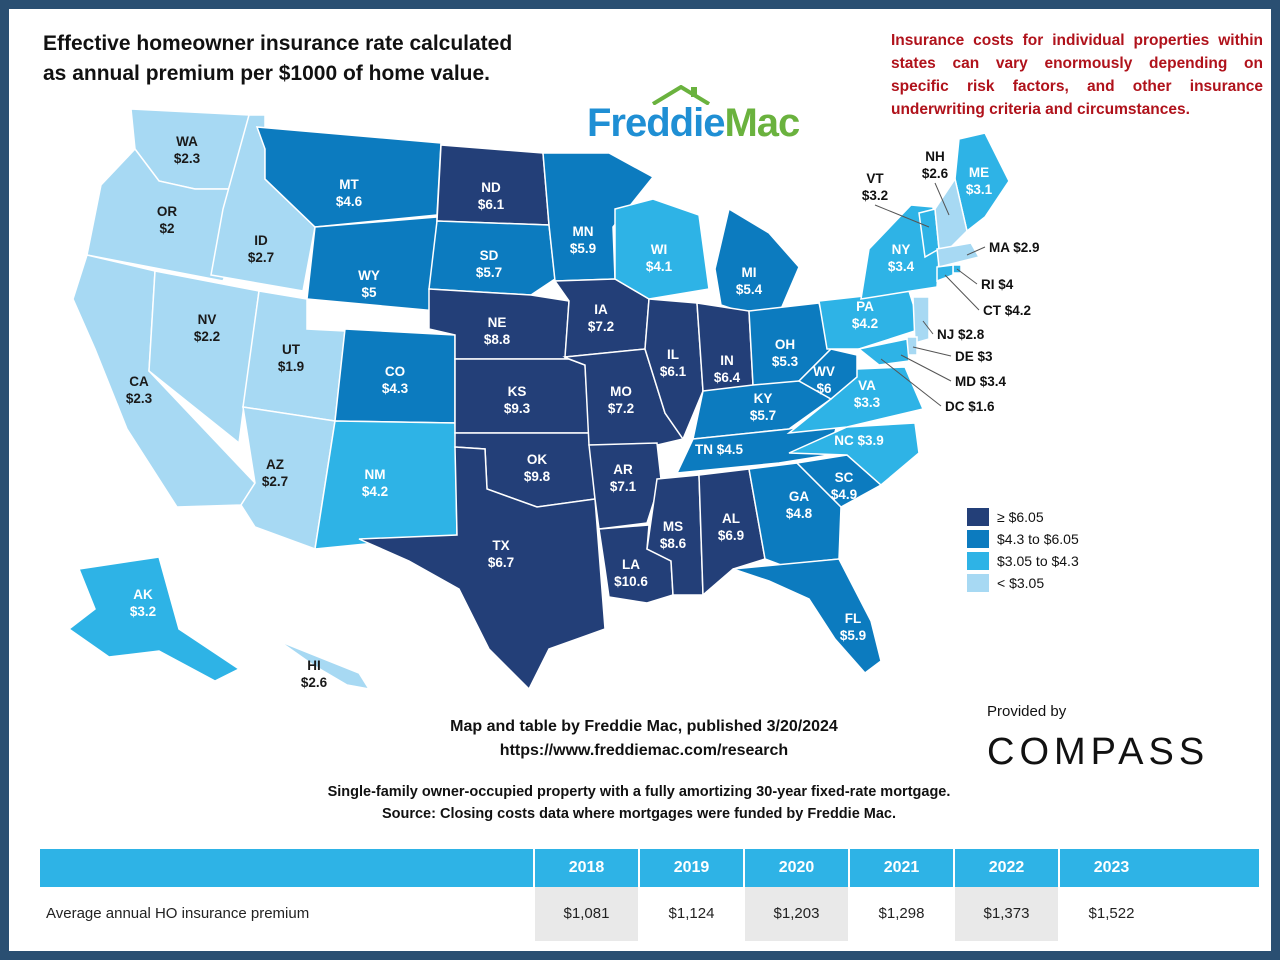 Image resolution: width=1280 pixels, height=969 pixels. Describe the element at coordinates (673, 535) in the screenshot. I see `state-label-ms: MS $8.6` at that location.